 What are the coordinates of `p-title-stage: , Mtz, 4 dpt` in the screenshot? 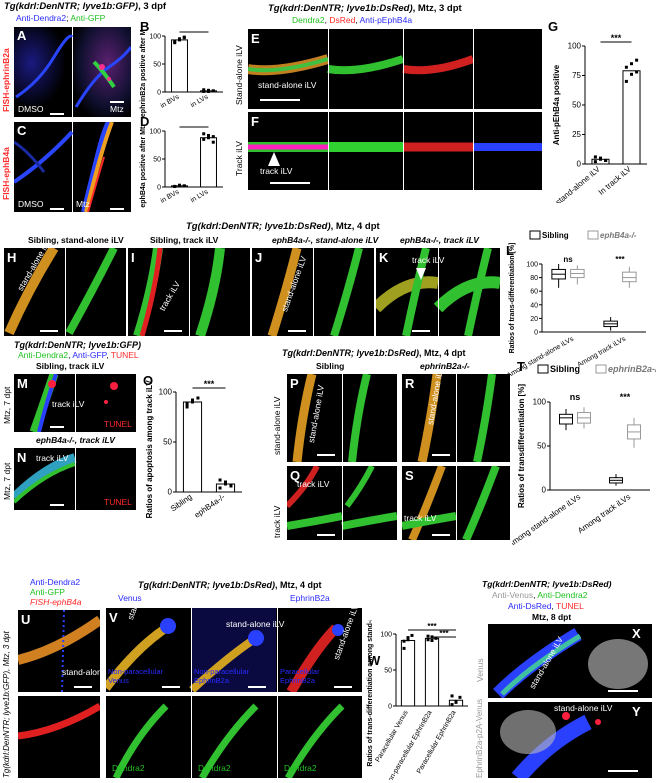 It's located at (442, 353).